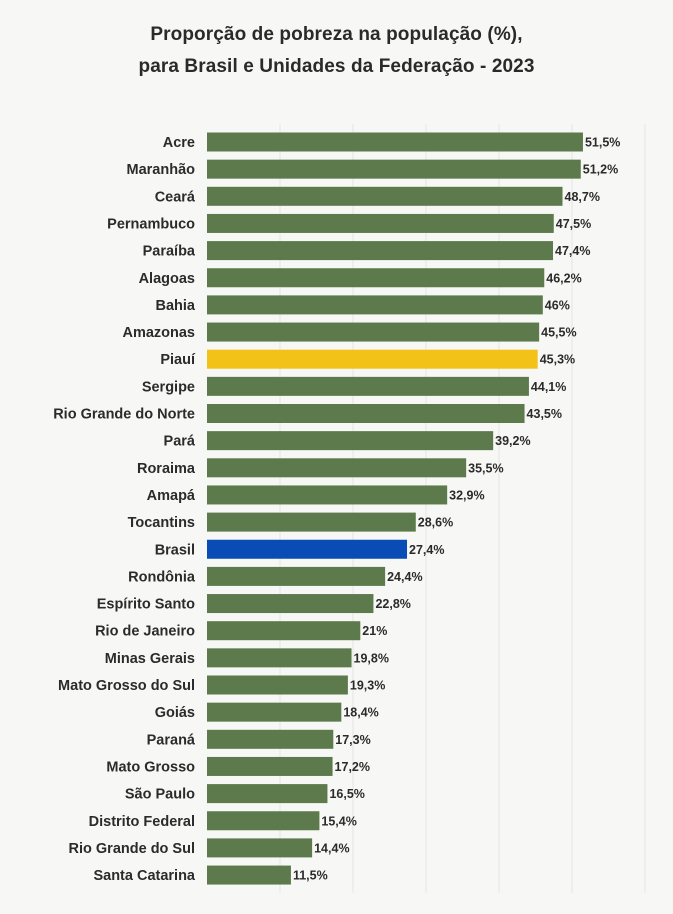  What do you see at coordinates (371, 658) in the screenshot?
I see `value-label: 19,8%` at bounding box center [371, 658].